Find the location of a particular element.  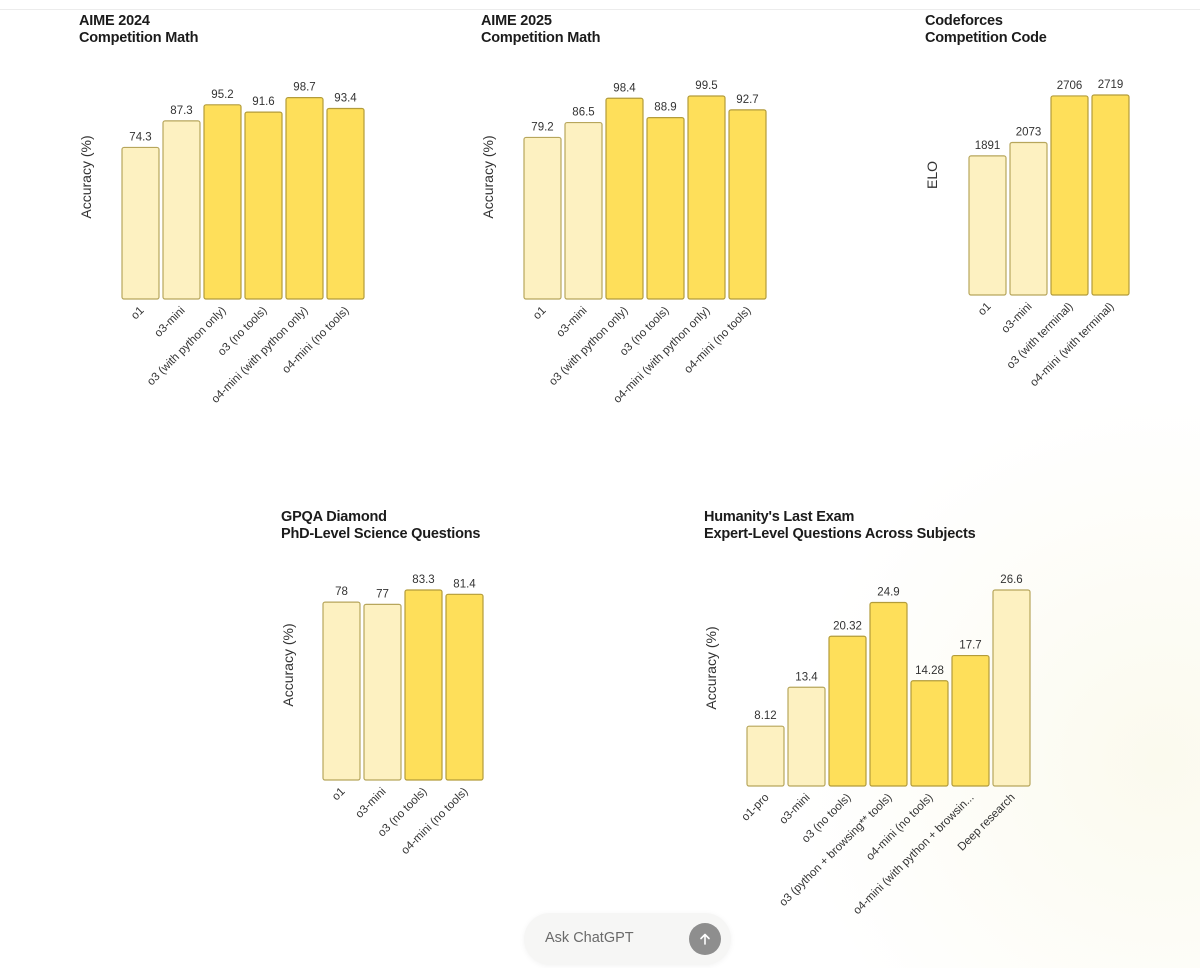

arrow-up-icon is located at coordinates (705, 939).